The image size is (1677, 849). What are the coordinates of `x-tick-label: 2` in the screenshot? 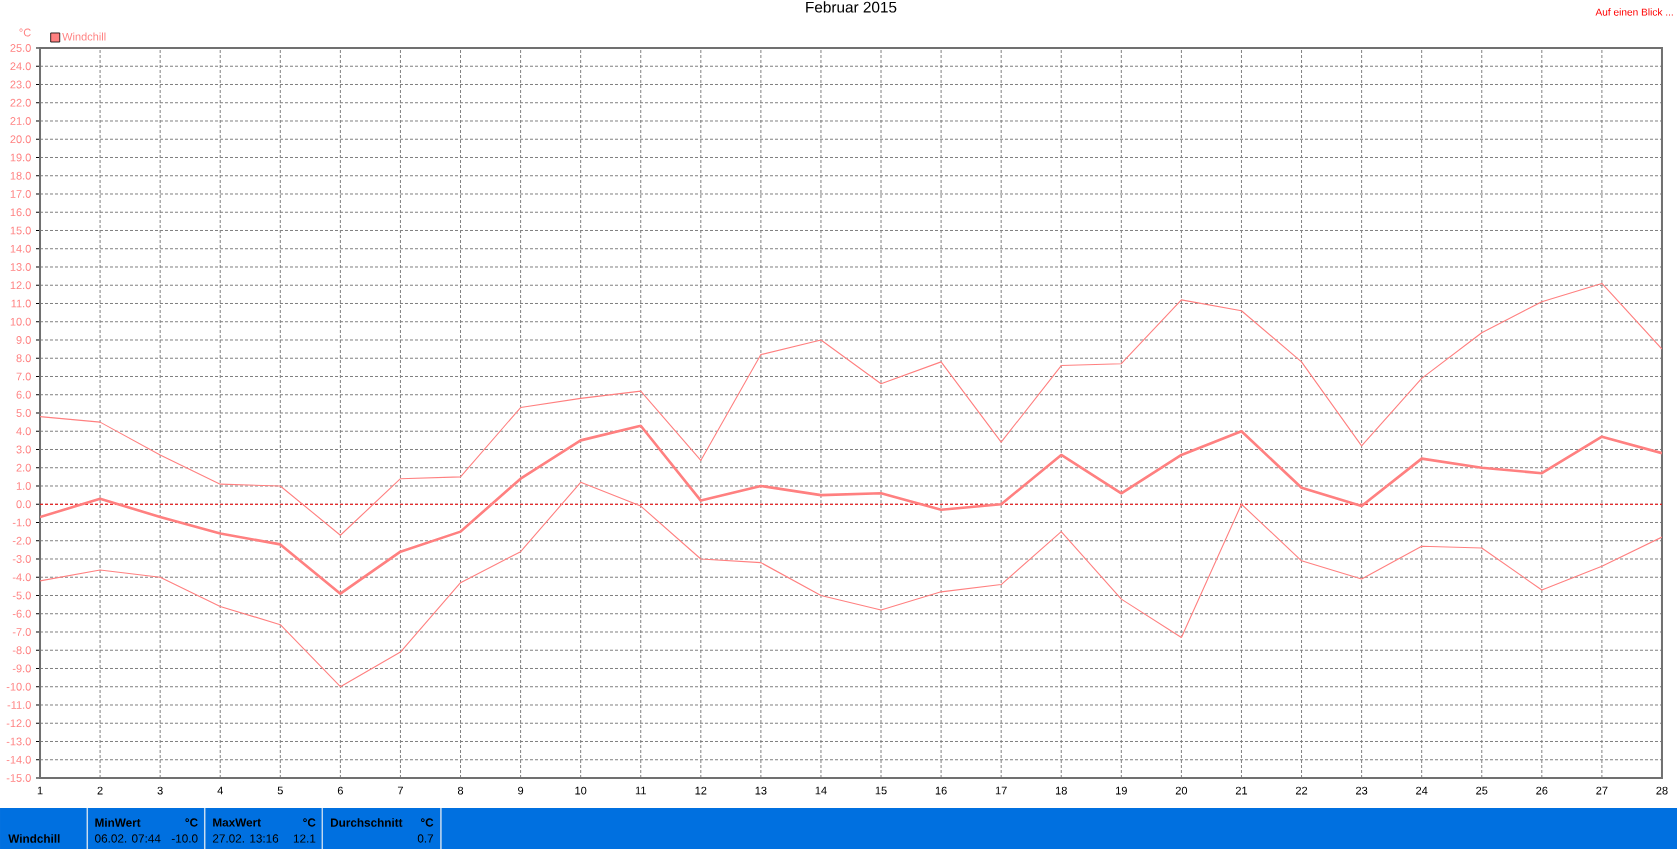 It's located at (100, 790).